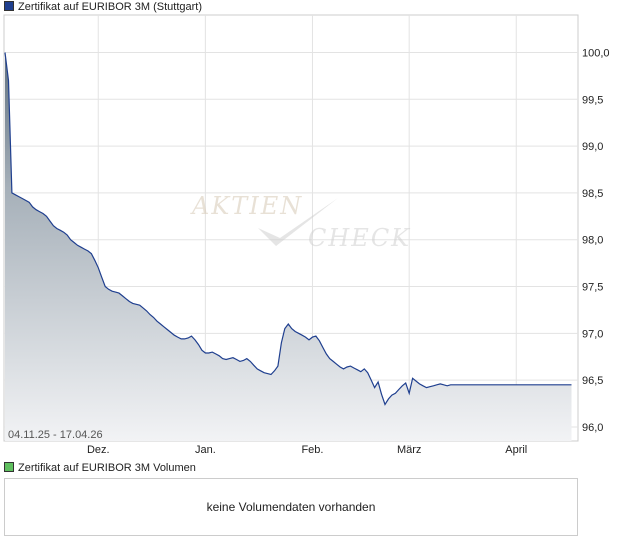  Describe the element at coordinates (246, 206) in the screenshot. I see `watermark-line1: AKTIEN` at that location.